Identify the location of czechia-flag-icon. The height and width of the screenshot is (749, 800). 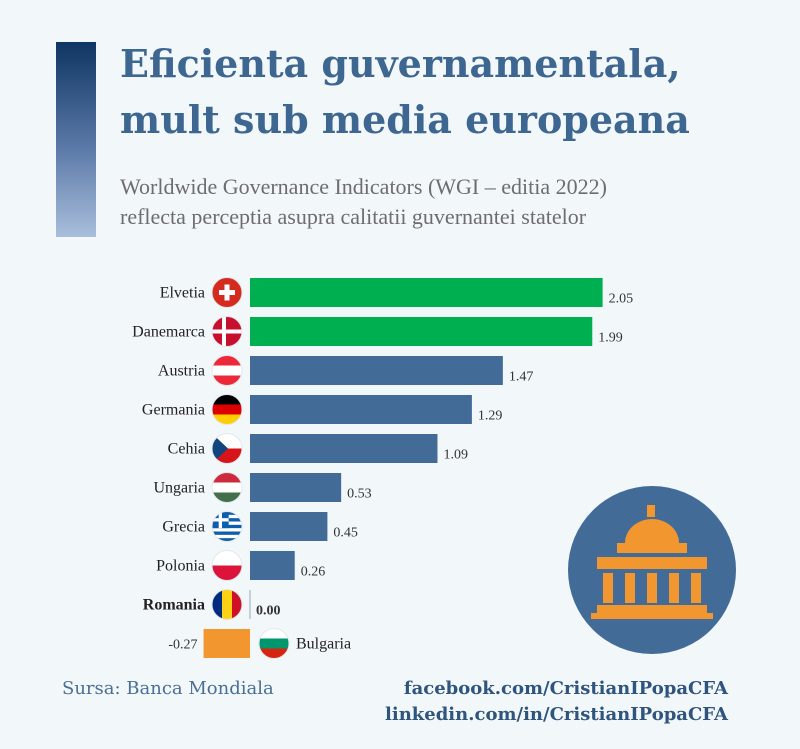
(227, 448).